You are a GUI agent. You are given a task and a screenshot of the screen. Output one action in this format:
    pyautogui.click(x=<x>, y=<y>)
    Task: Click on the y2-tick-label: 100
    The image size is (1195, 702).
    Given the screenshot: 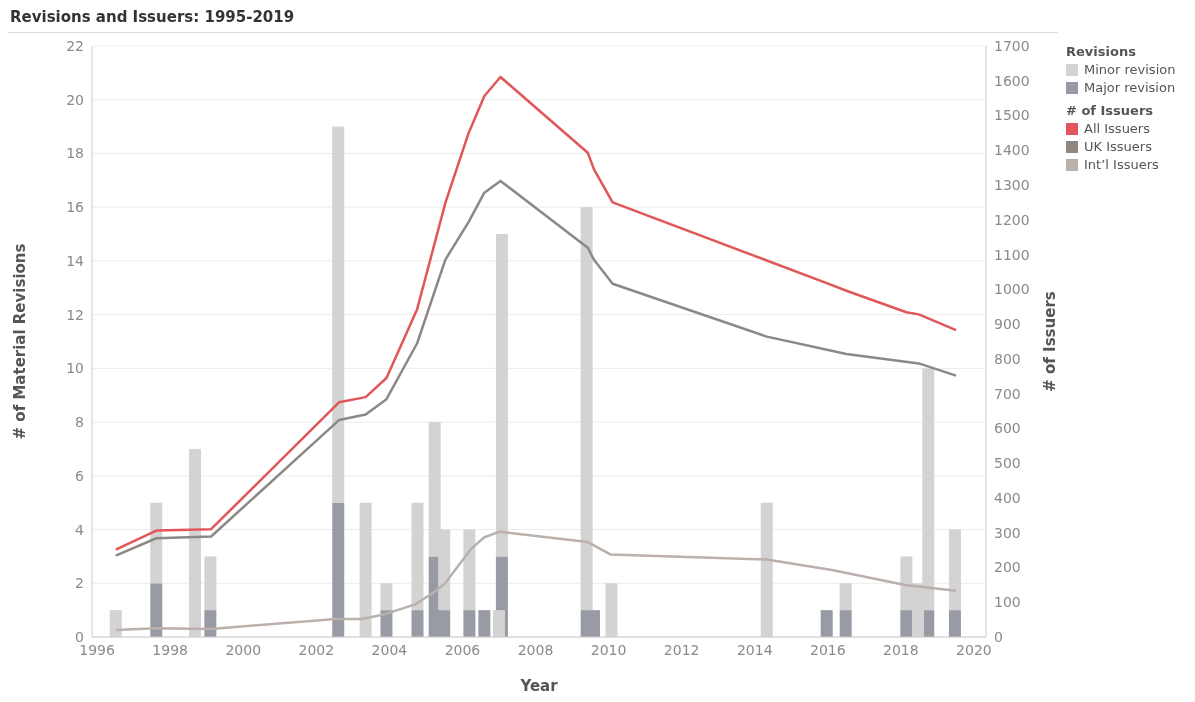 What is the action you would take?
    pyautogui.click(x=1007, y=602)
    